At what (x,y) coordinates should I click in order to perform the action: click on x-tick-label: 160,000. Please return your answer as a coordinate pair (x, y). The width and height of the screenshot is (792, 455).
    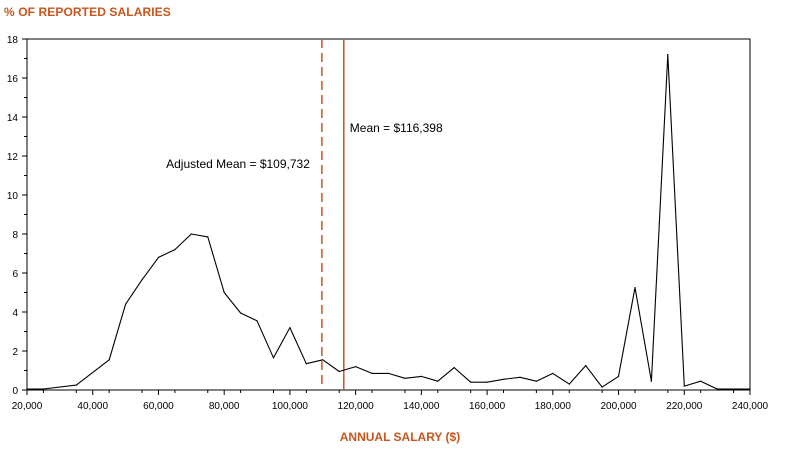
    Looking at the image, I should click on (487, 406).